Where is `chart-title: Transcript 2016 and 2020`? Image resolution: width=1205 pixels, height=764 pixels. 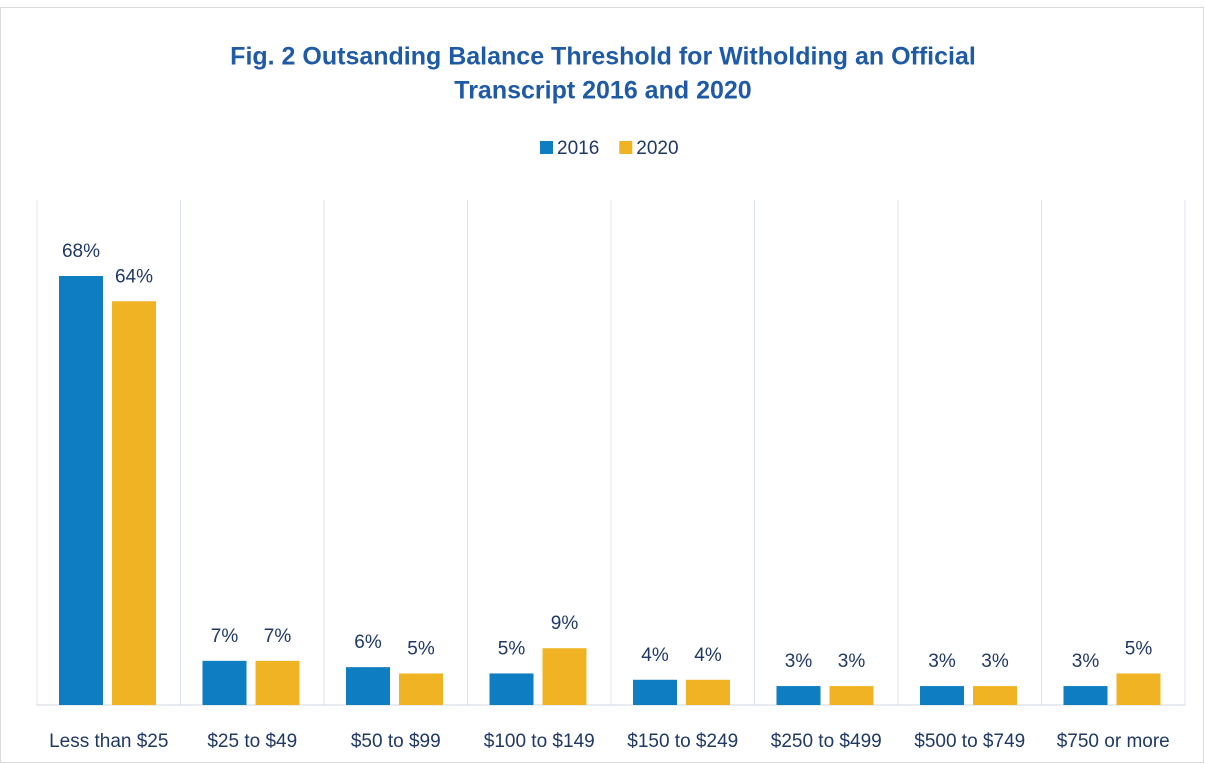
chart-title: Transcript 2016 and 2020 is located at coordinates (602, 91).